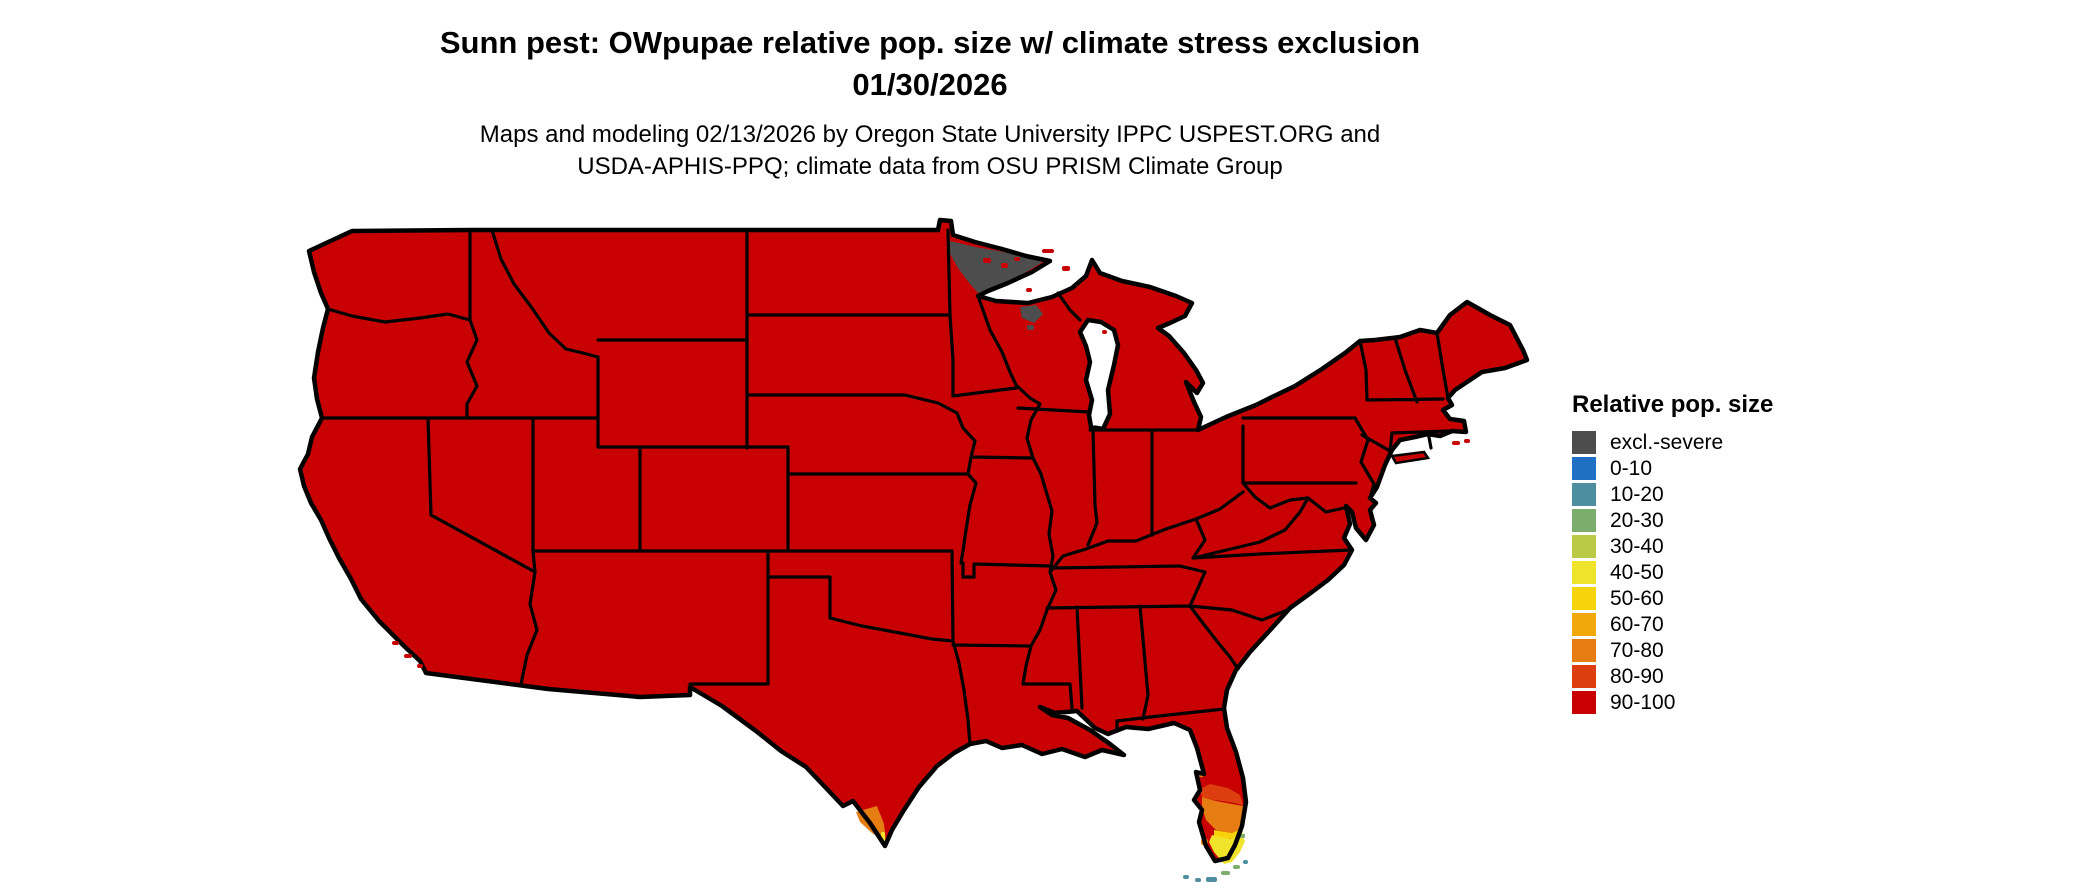 This screenshot has height=892, width=2100. Describe the element at coordinates (1031, 314) in the screenshot. I see `wisconsin-exclusion-patch` at that location.